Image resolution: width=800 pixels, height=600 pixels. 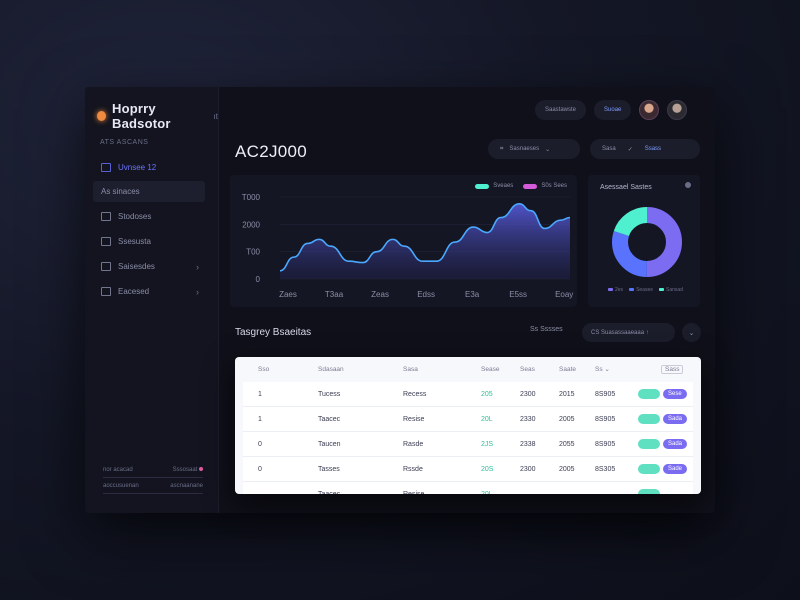 I want to click on table-cell: Taacec, so click(x=329, y=492).